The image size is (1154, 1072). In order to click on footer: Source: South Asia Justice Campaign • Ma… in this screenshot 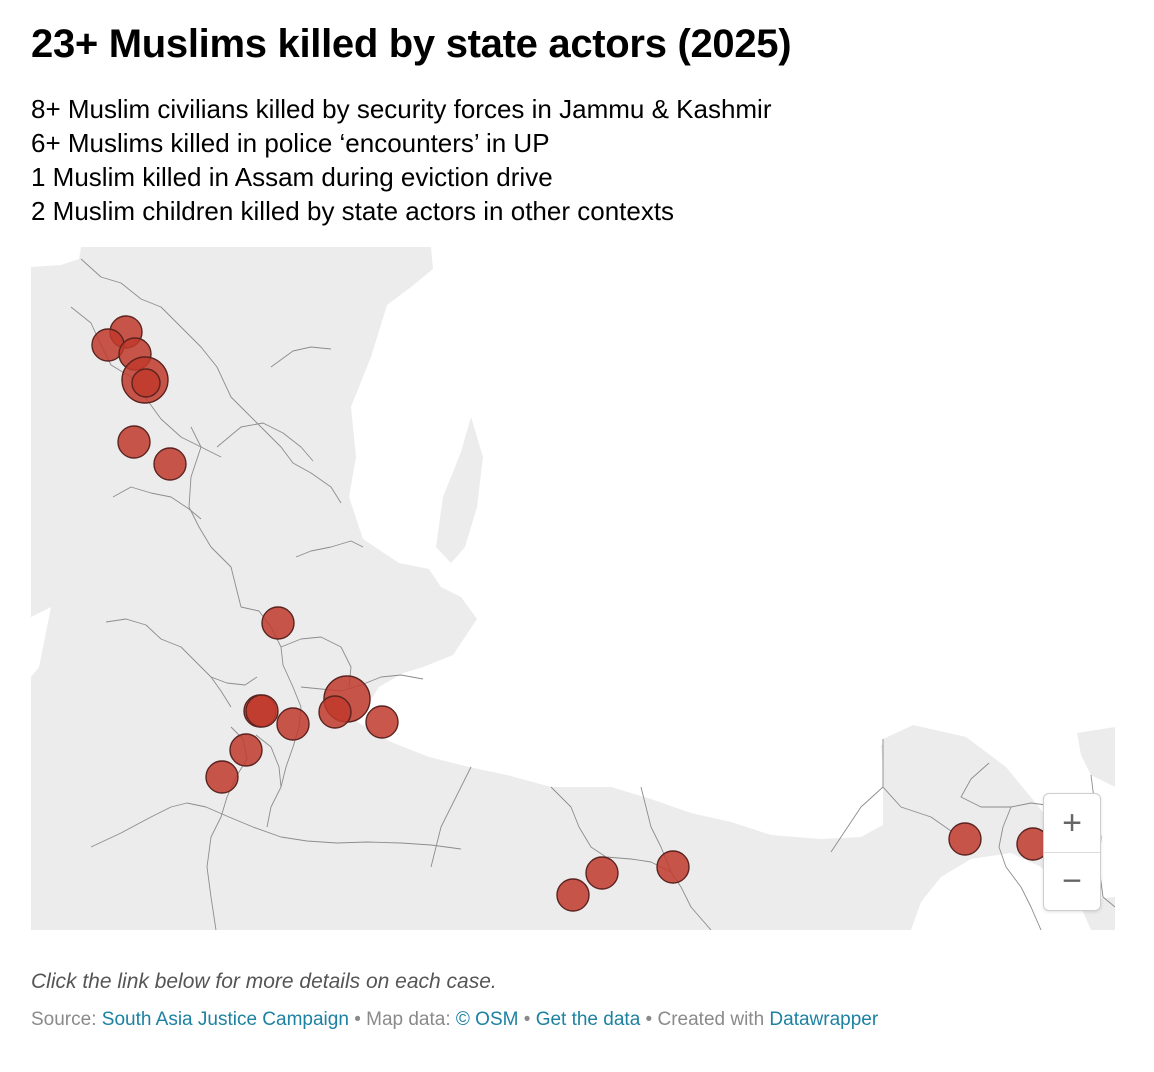, I will do `click(454, 1020)`.